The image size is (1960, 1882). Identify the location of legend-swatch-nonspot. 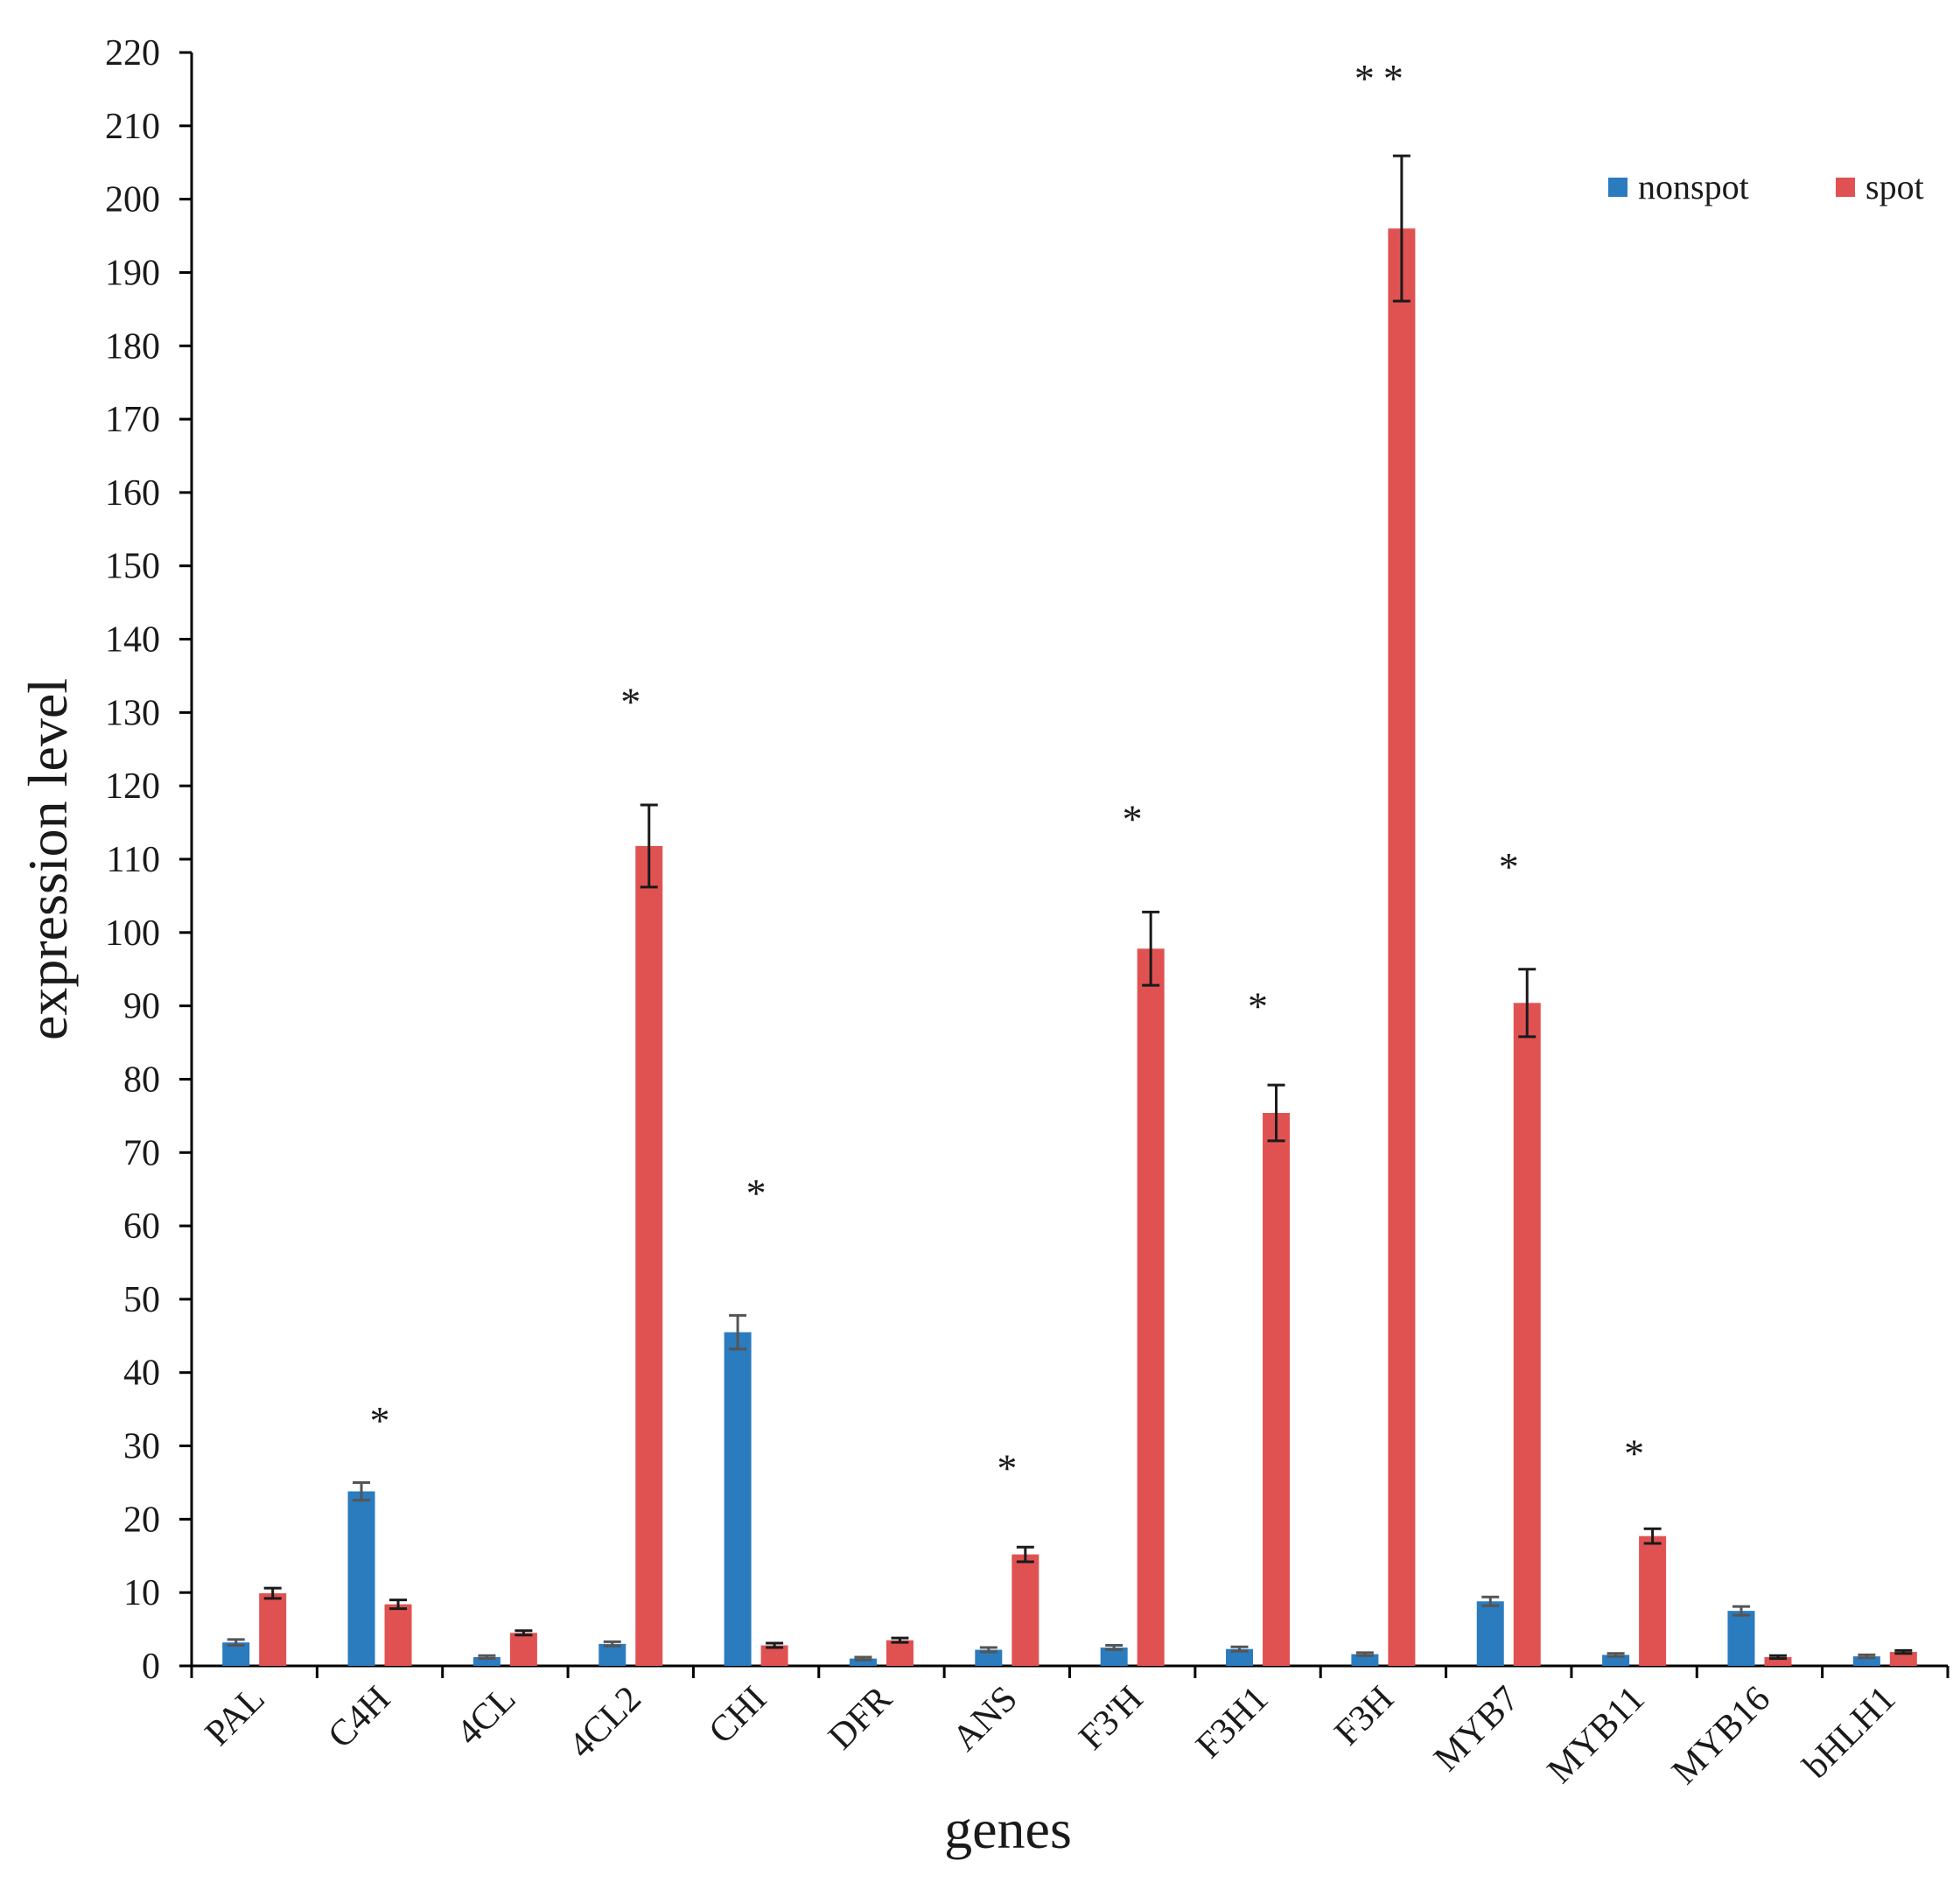
(1618, 188).